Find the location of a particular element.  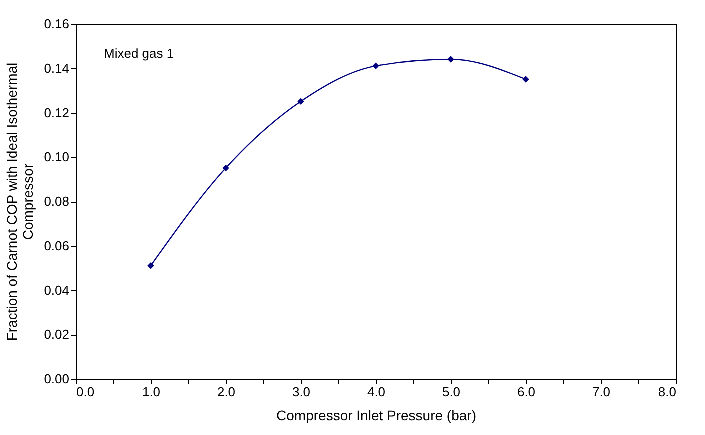

y-tick-label: 0.14 is located at coordinates (57, 68).